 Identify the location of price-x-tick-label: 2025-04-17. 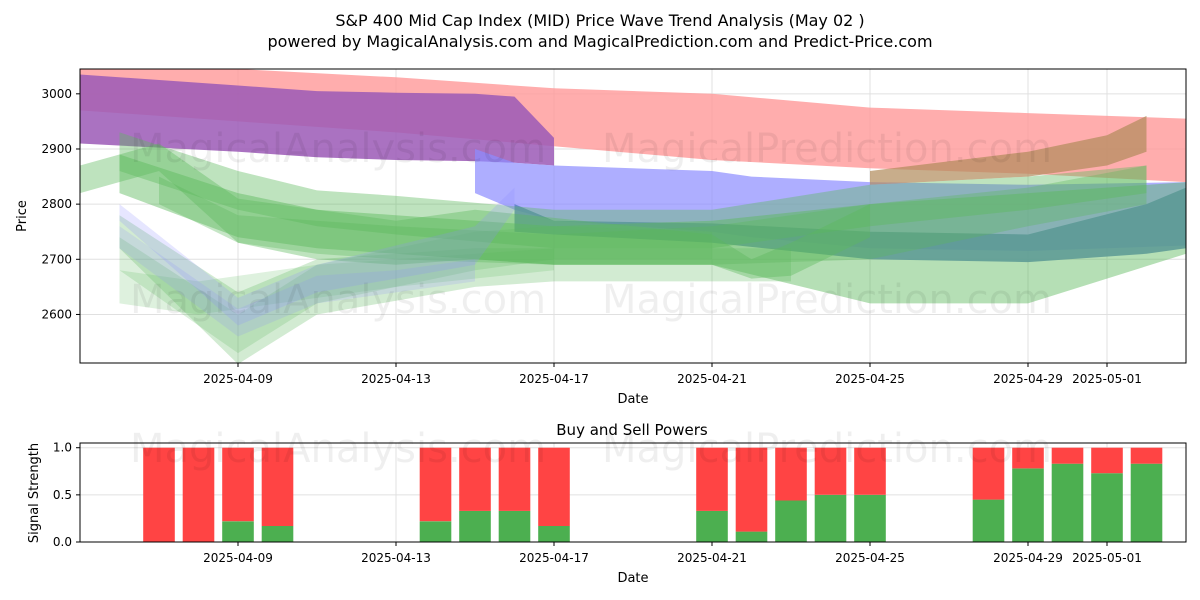
(554, 379).